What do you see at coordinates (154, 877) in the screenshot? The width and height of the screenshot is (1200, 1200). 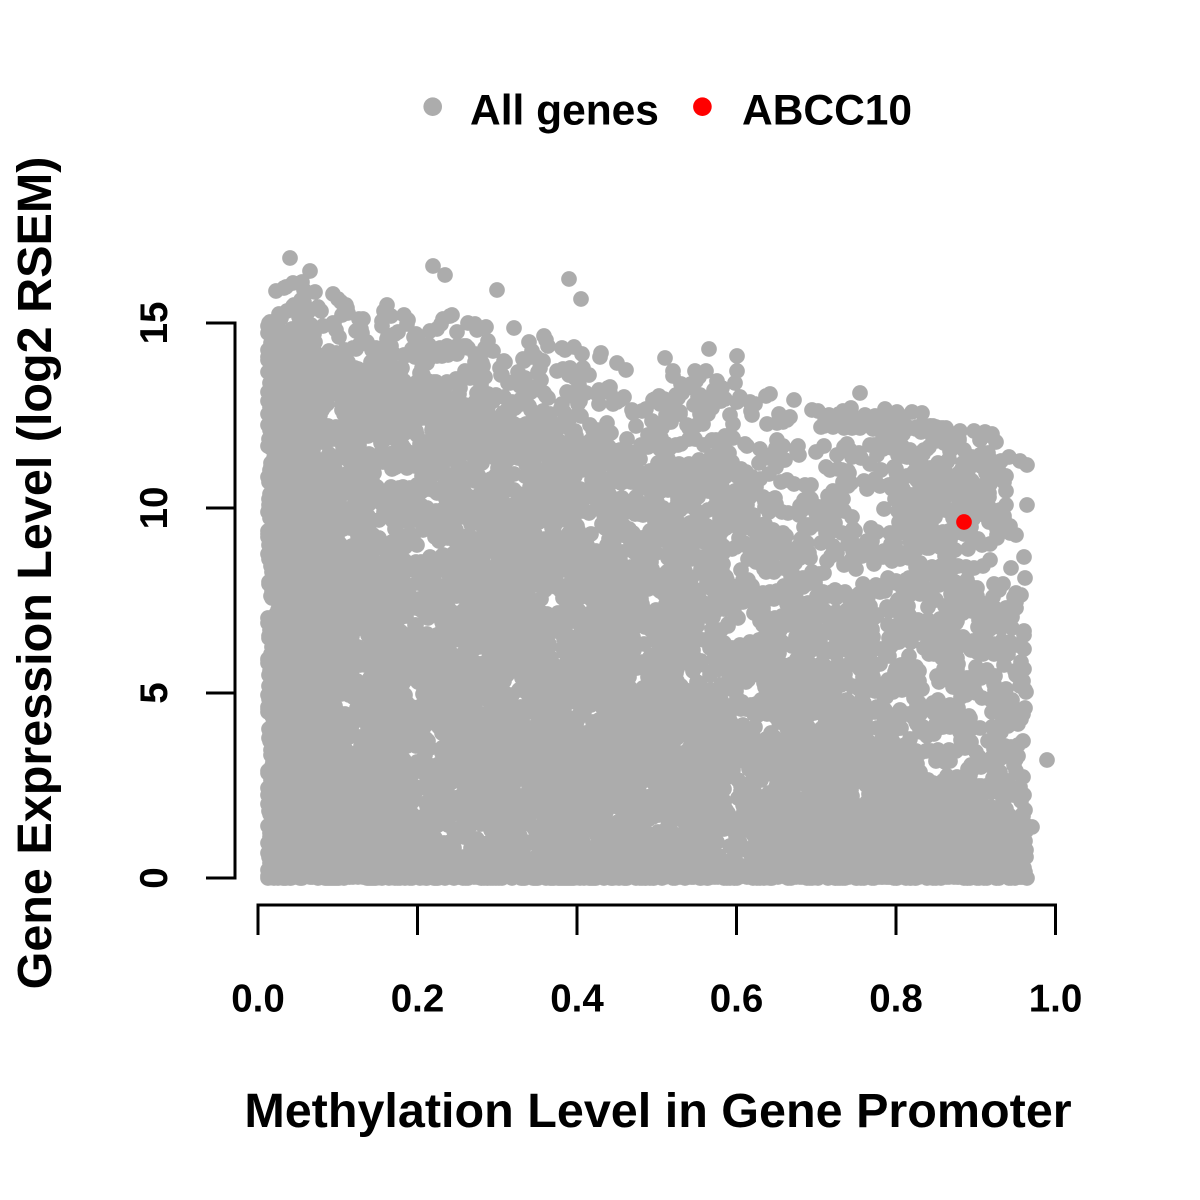 I see `svg-text: 0` at bounding box center [154, 877].